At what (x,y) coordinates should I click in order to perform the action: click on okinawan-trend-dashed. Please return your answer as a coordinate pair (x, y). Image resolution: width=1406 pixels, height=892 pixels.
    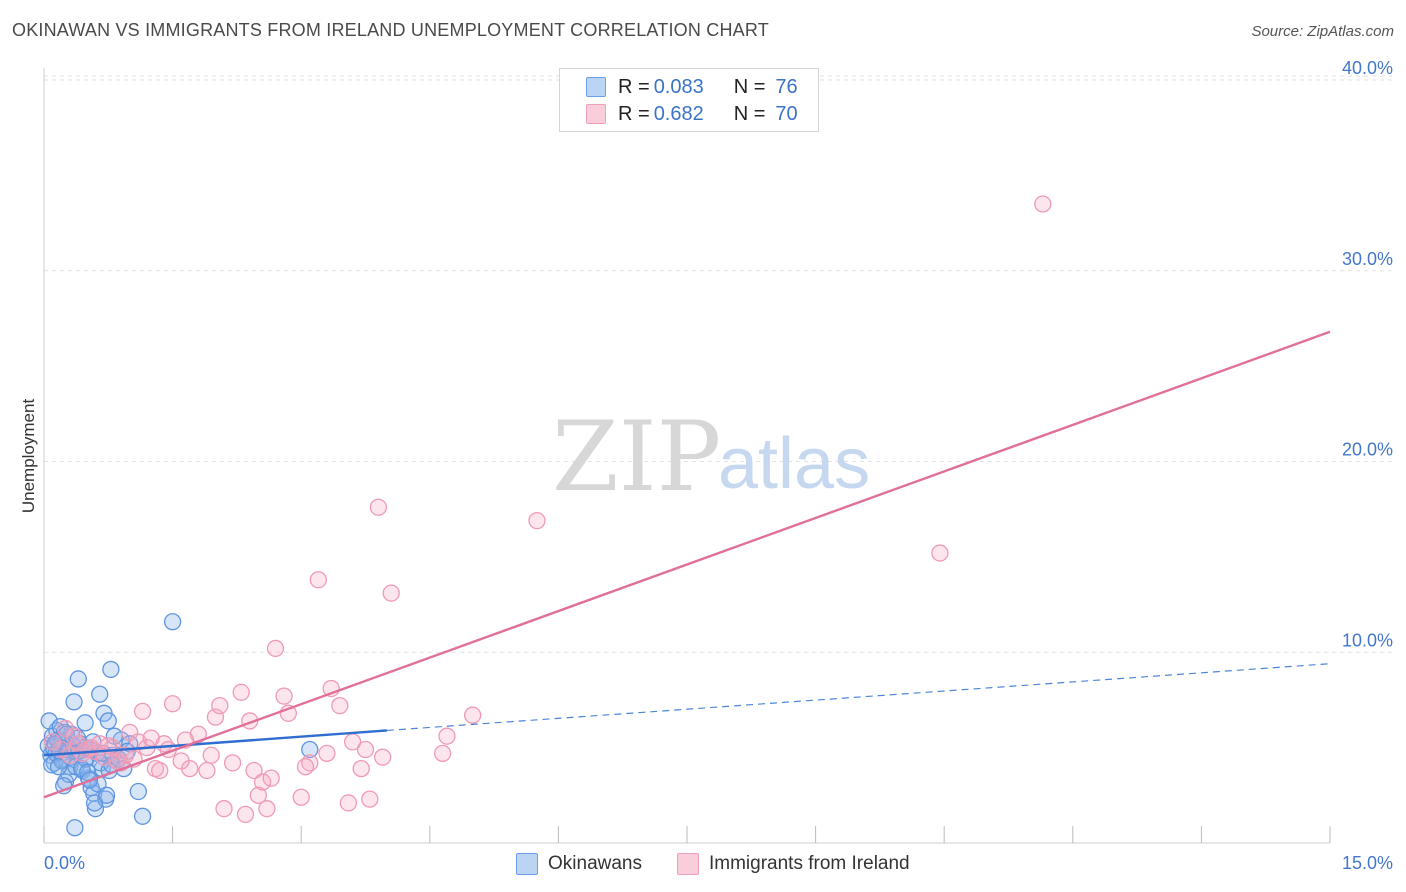
    Looking at the image, I should click on (858, 697).